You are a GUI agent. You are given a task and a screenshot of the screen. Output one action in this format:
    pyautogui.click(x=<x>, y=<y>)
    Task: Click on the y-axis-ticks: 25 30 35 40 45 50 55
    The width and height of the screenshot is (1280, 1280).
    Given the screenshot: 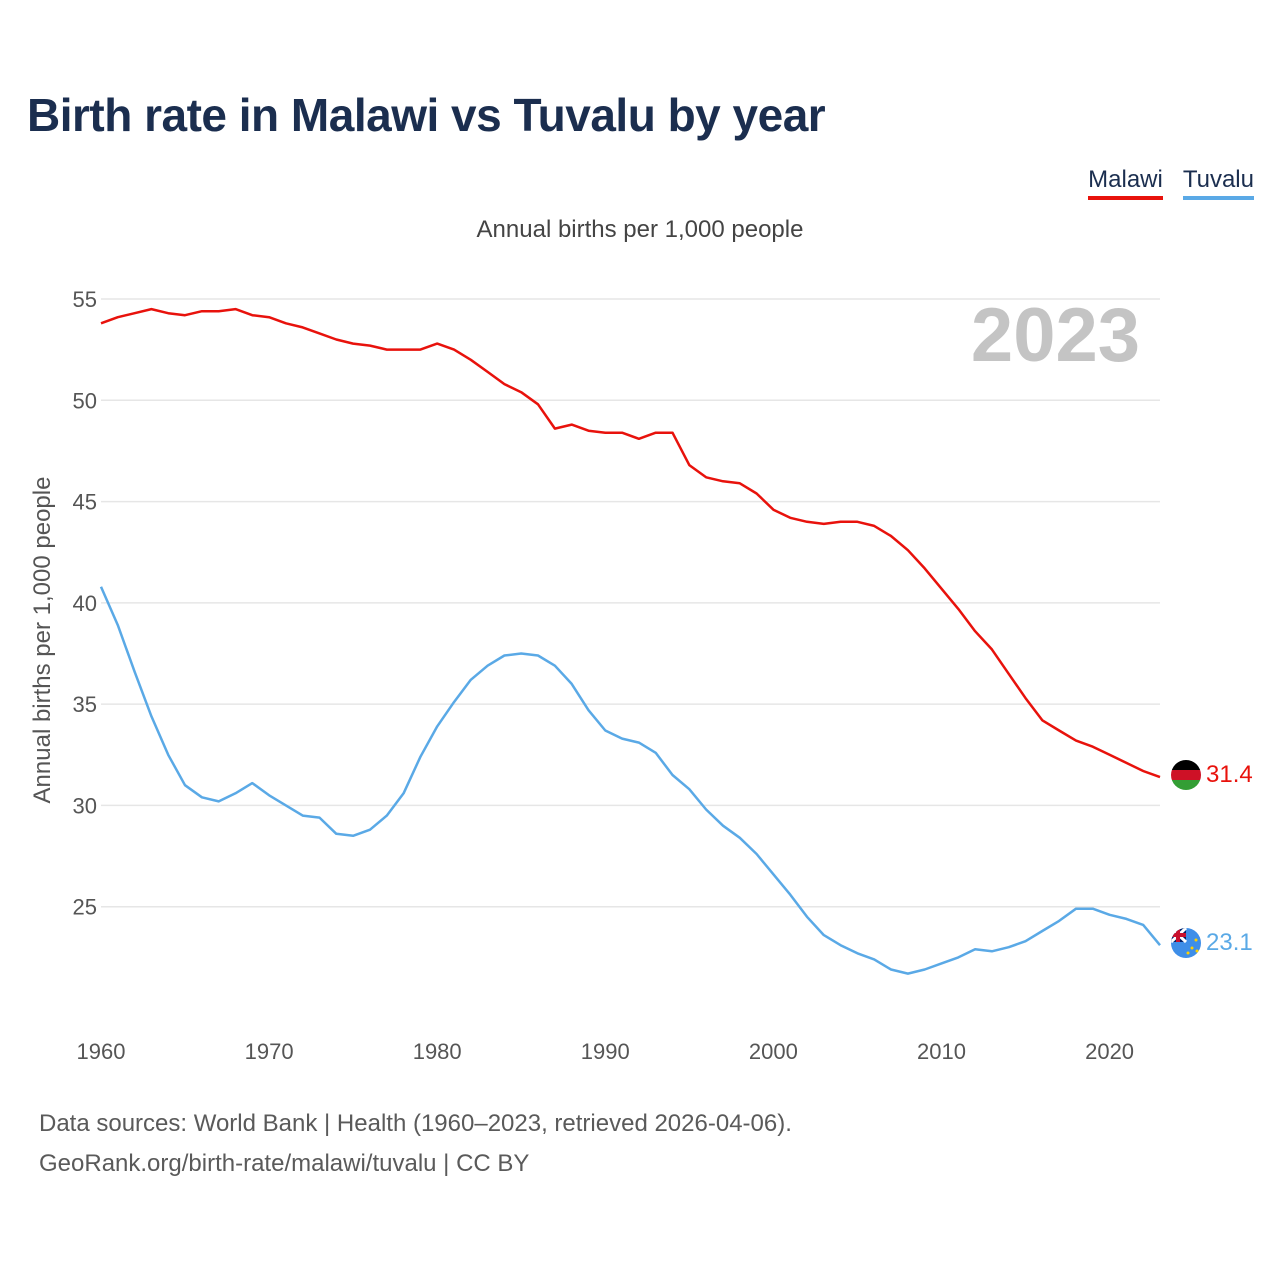 What is the action you would take?
    pyautogui.click(x=85, y=603)
    